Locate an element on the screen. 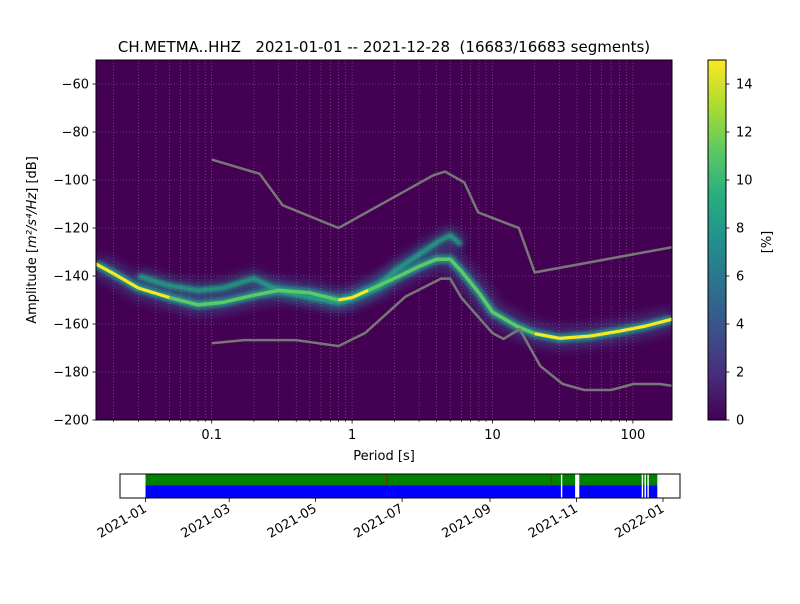 This screenshot has width=800, height=604. y-axis: −60 −80 −100 −120 −140 −160 −180 −200 is located at coordinates (74, 253).